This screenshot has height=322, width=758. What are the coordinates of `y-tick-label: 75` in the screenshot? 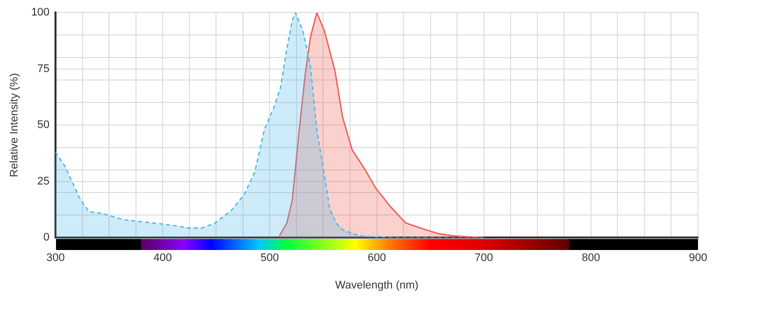 It's located at (43, 68).